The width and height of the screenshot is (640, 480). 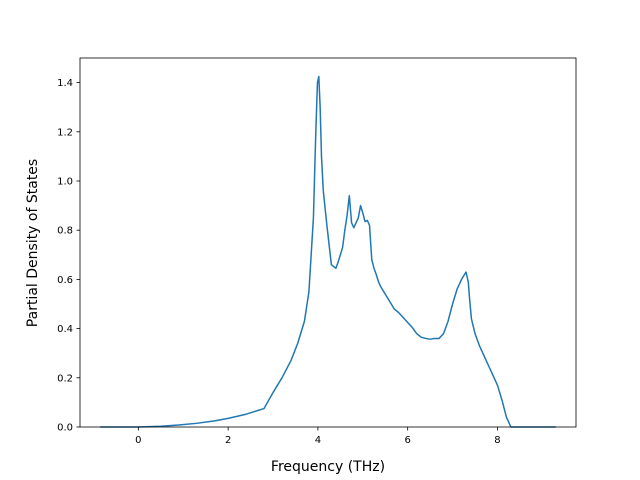 I want to click on x-axis-ticks: 0 2 4 6 8, so click(x=318, y=436).